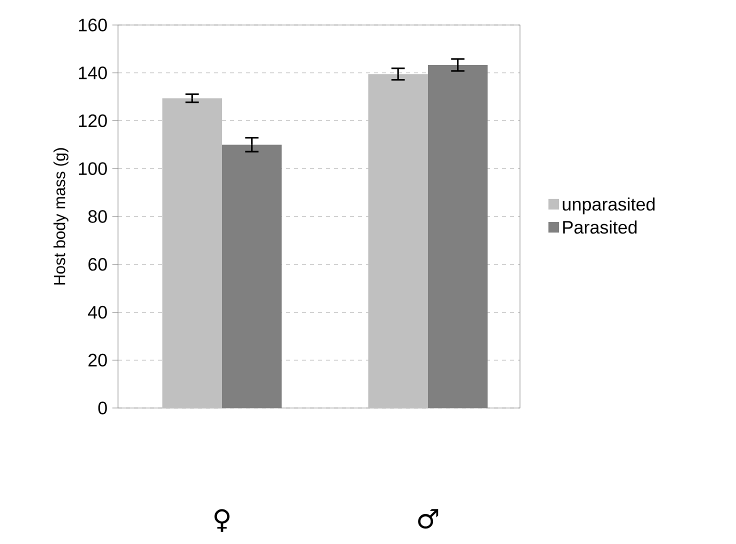 Image resolution: width=736 pixels, height=544 pixels. I want to click on legend-label: Parasited, so click(600, 227).